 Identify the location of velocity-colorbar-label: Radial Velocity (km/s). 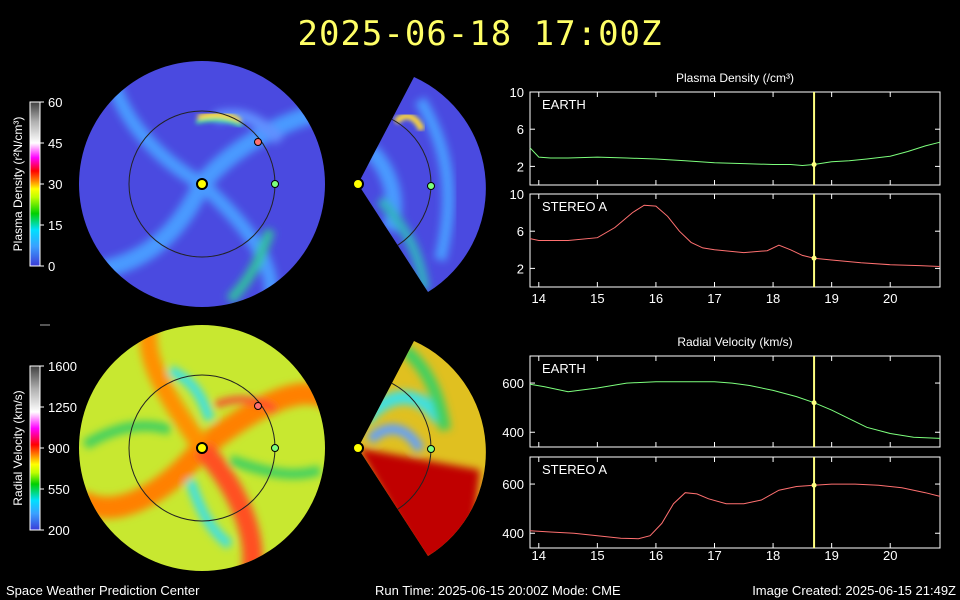
(18, 447).